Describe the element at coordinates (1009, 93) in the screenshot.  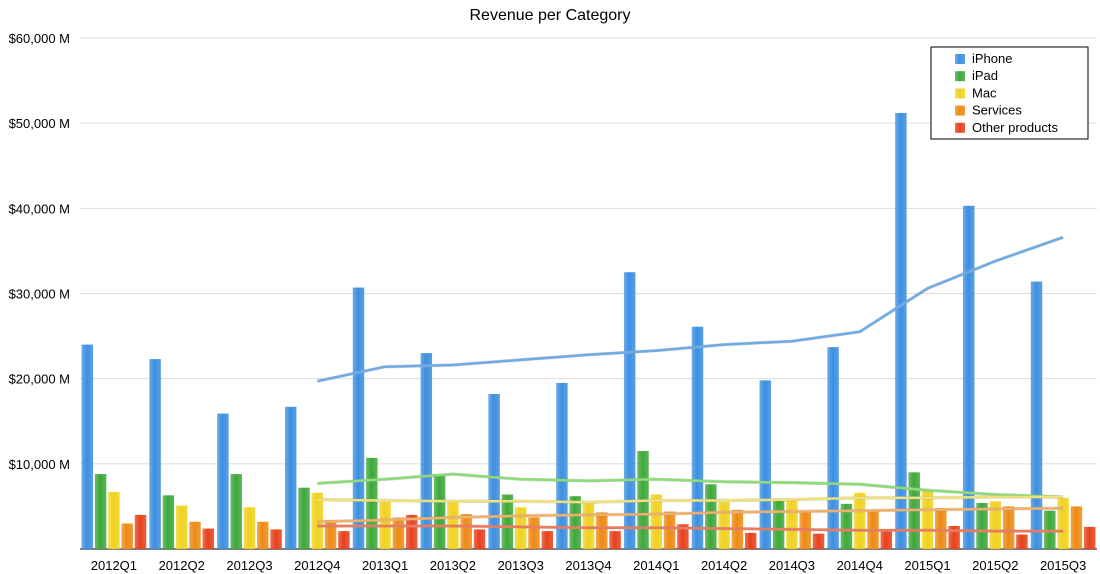
I see `legend: iPhone iPad Mac Services Other products` at that location.